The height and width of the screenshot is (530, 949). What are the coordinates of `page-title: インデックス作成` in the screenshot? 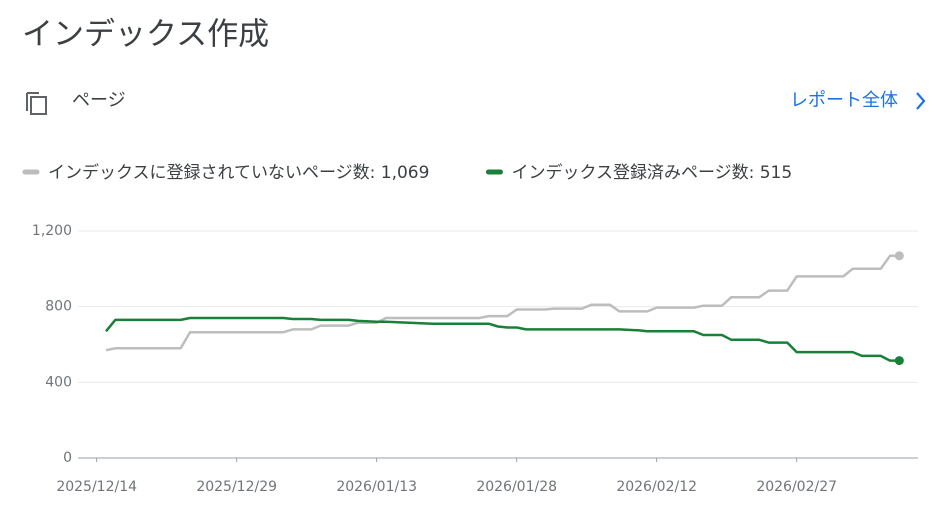 It's located at (145, 35).